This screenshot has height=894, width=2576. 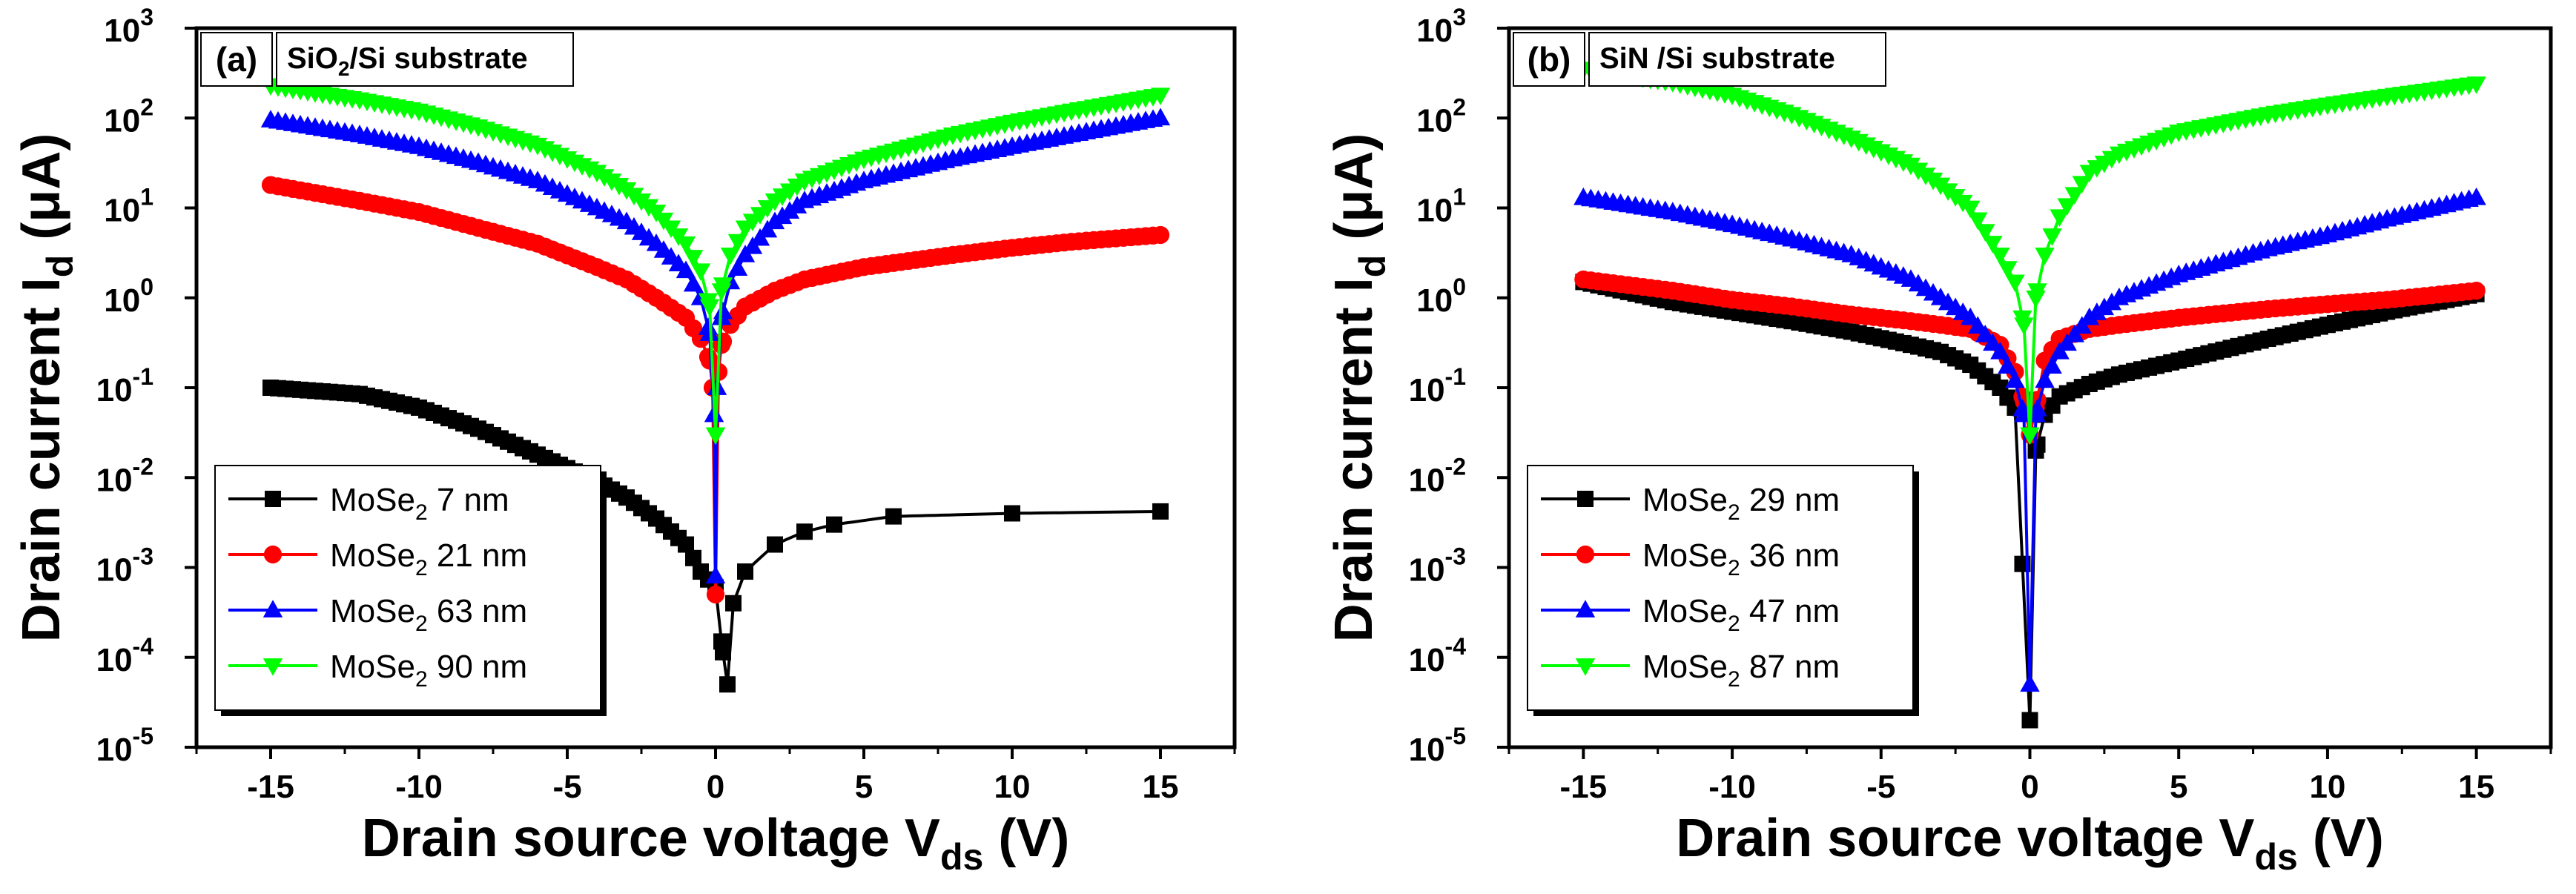 What do you see at coordinates (407, 61) in the screenshot?
I see `substrate-label-text: SiO2/Si substrate` at bounding box center [407, 61].